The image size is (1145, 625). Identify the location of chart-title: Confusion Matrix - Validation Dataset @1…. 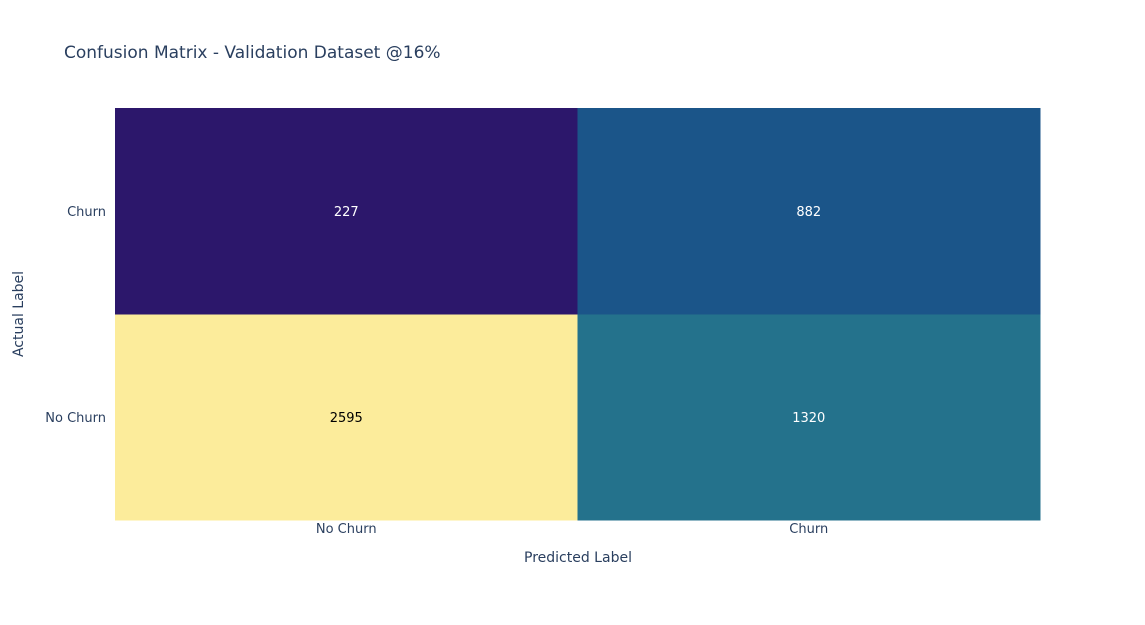
(252, 53).